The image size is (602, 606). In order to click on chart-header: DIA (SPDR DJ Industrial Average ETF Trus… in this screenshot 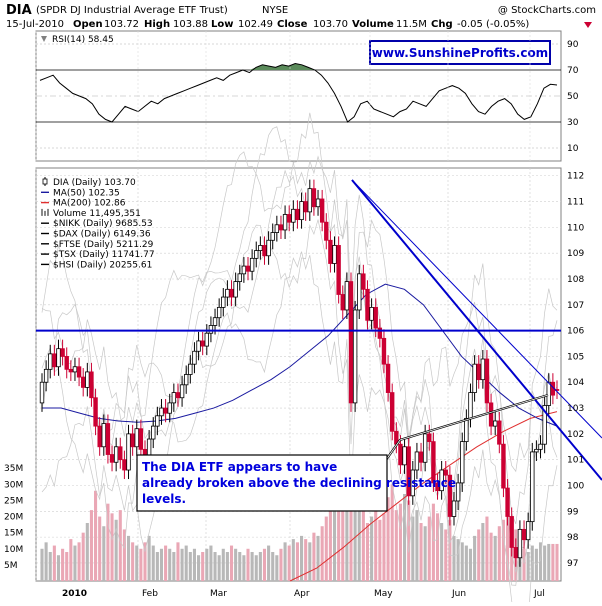, I will do `click(301, 16)`.